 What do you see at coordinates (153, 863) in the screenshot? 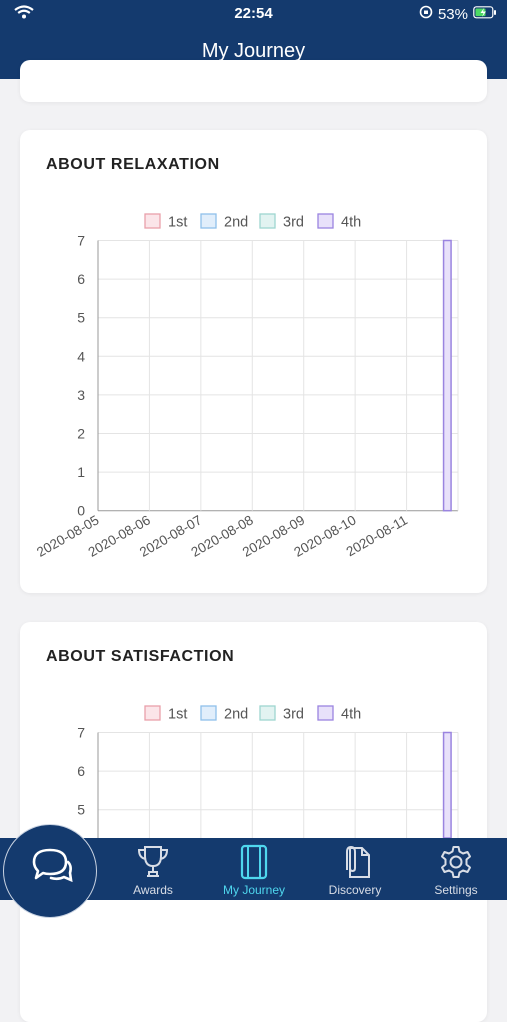
I see `trophy-icon` at bounding box center [153, 863].